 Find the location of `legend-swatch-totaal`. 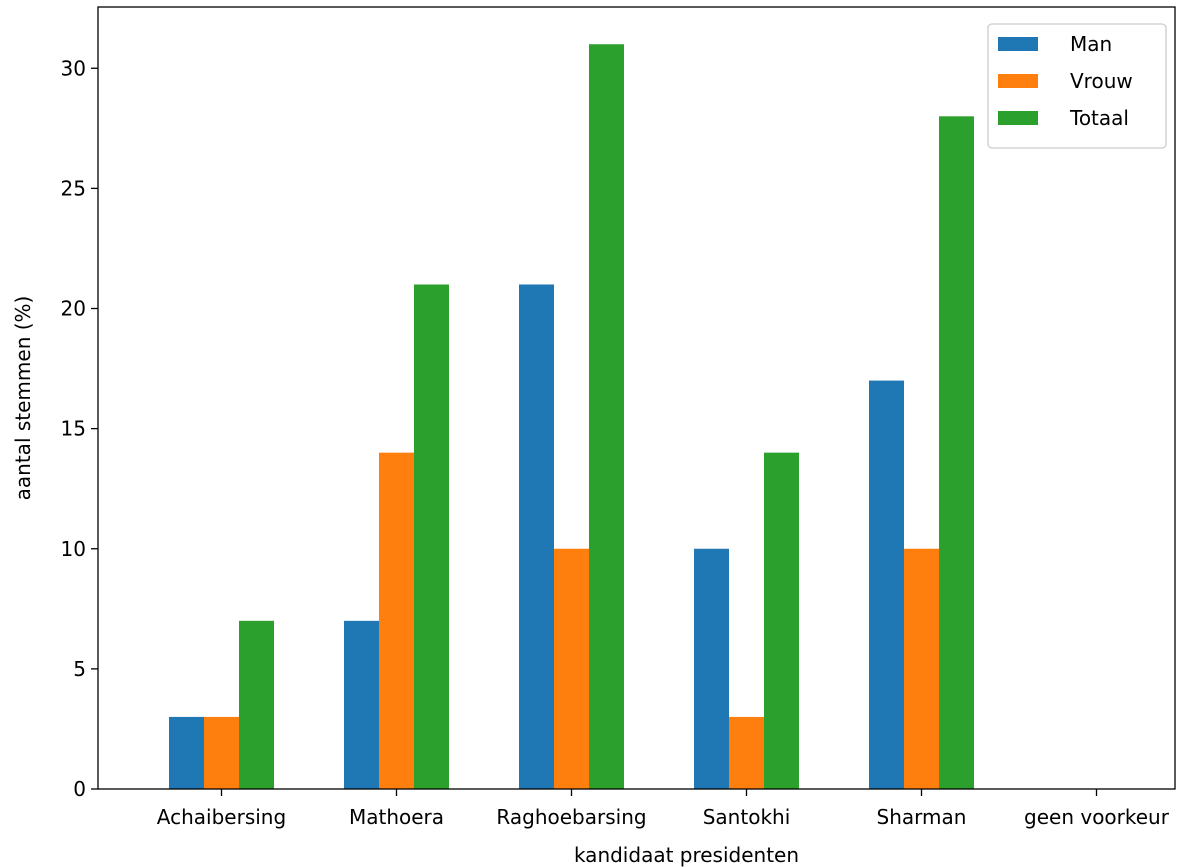

legend-swatch-totaal is located at coordinates (1018, 118).